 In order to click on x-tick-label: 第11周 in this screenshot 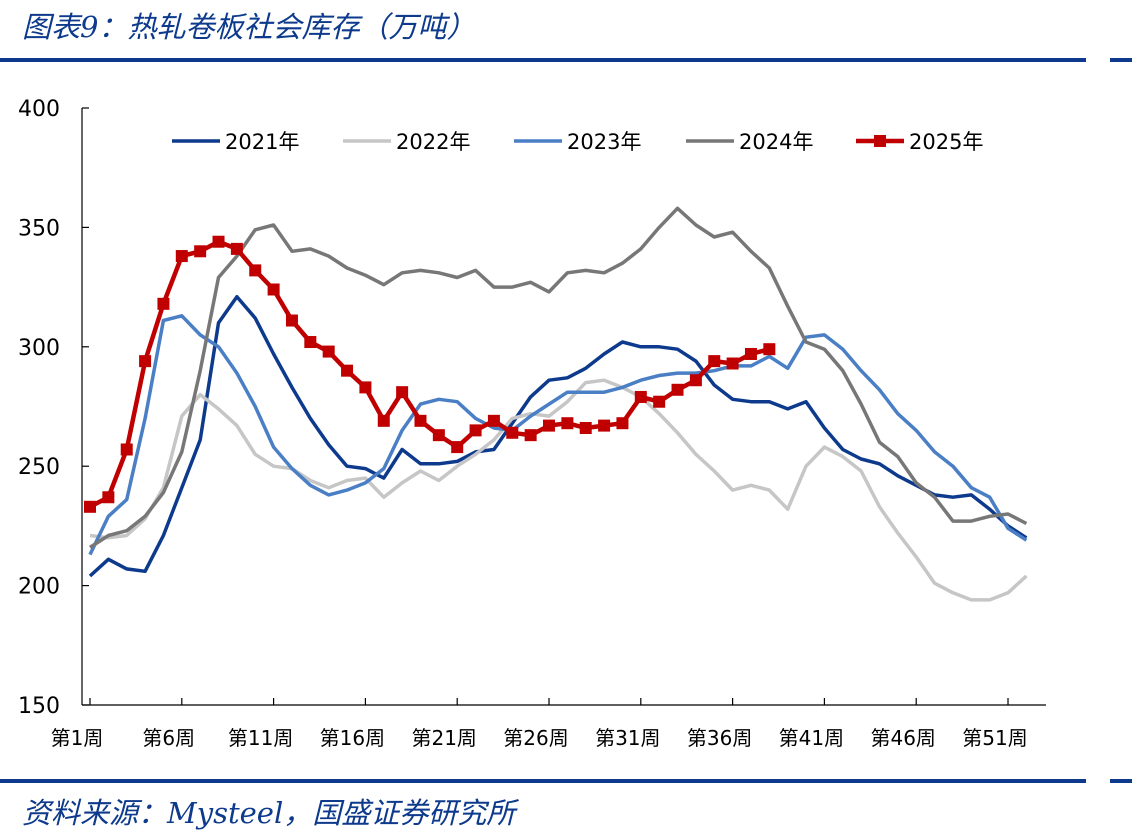, I will do `click(260, 738)`.